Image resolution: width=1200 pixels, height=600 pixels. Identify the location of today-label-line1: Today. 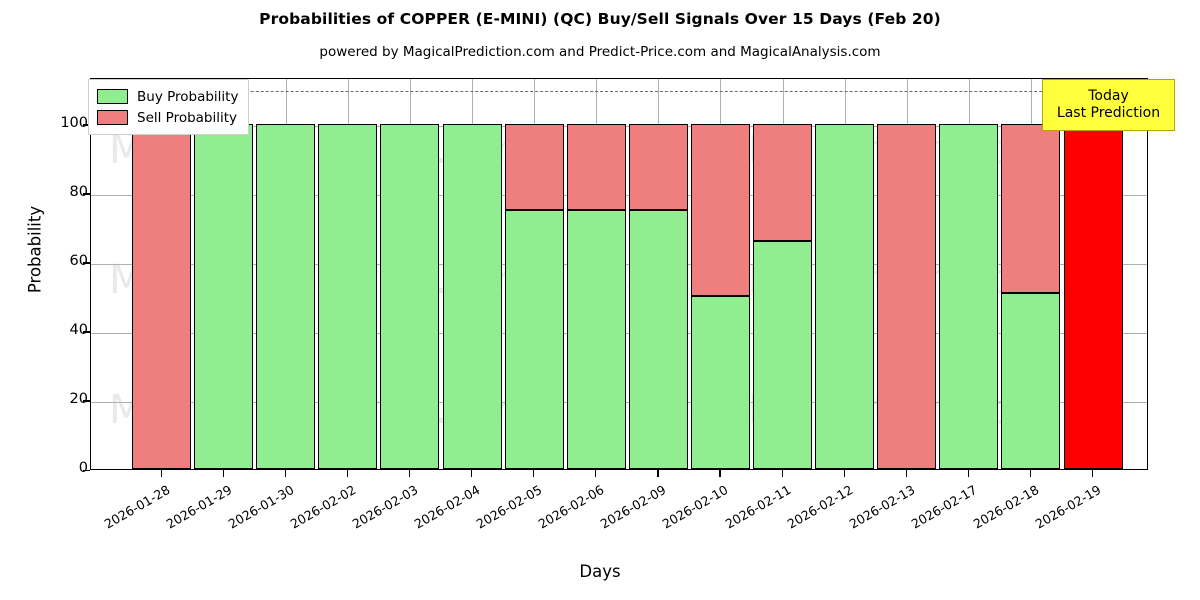
(1108, 96).